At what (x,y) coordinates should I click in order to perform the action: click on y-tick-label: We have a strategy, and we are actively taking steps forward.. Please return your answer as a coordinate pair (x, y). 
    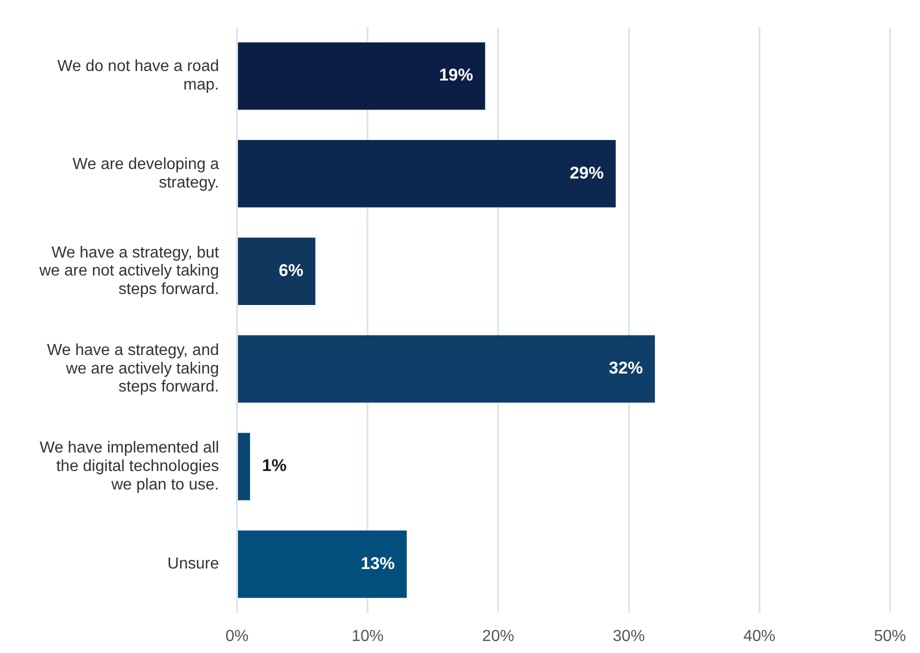
    Looking at the image, I should click on (133, 369).